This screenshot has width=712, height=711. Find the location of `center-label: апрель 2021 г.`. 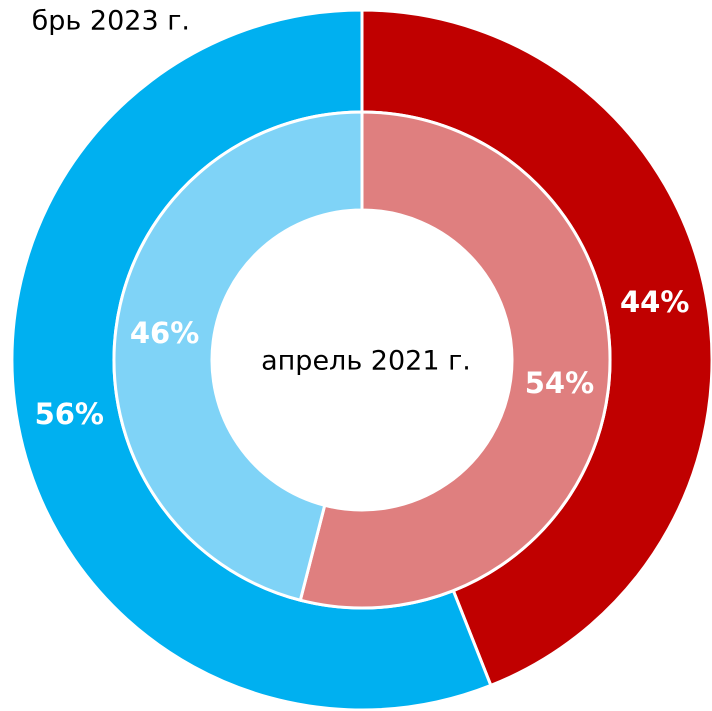

center-label: апрель 2021 г. is located at coordinates (366, 361).